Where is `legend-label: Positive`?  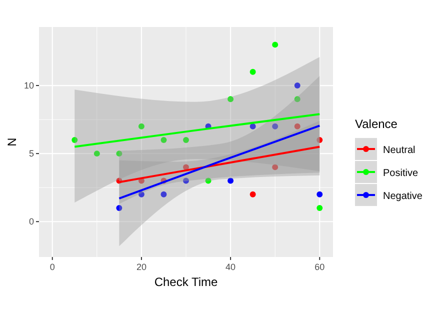
legend-label: Positive is located at coordinates (400, 173).